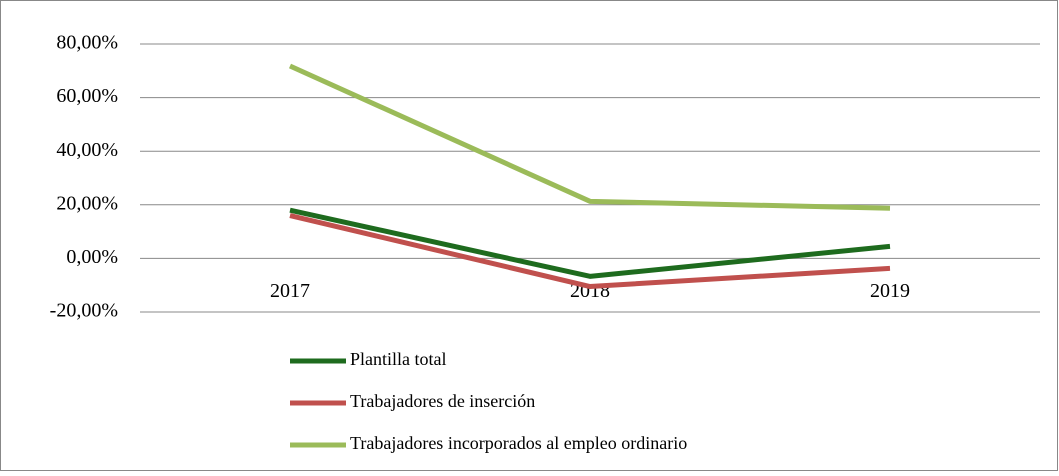 This screenshot has width=1059, height=476. I want to click on x-tick-label: 2019, so click(890, 291).